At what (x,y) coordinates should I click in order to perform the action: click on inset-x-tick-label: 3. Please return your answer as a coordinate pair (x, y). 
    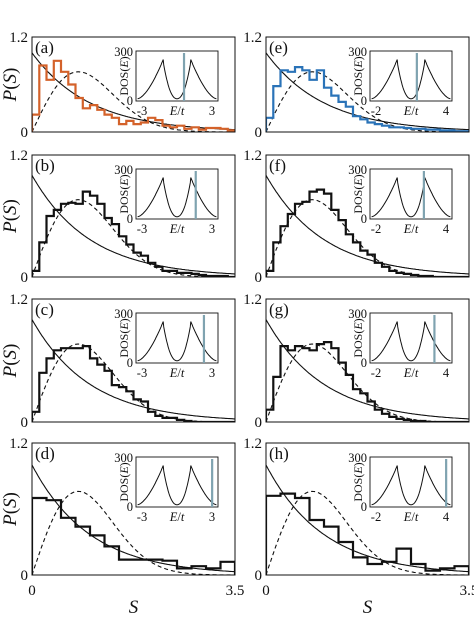
    Looking at the image, I should click on (212, 373).